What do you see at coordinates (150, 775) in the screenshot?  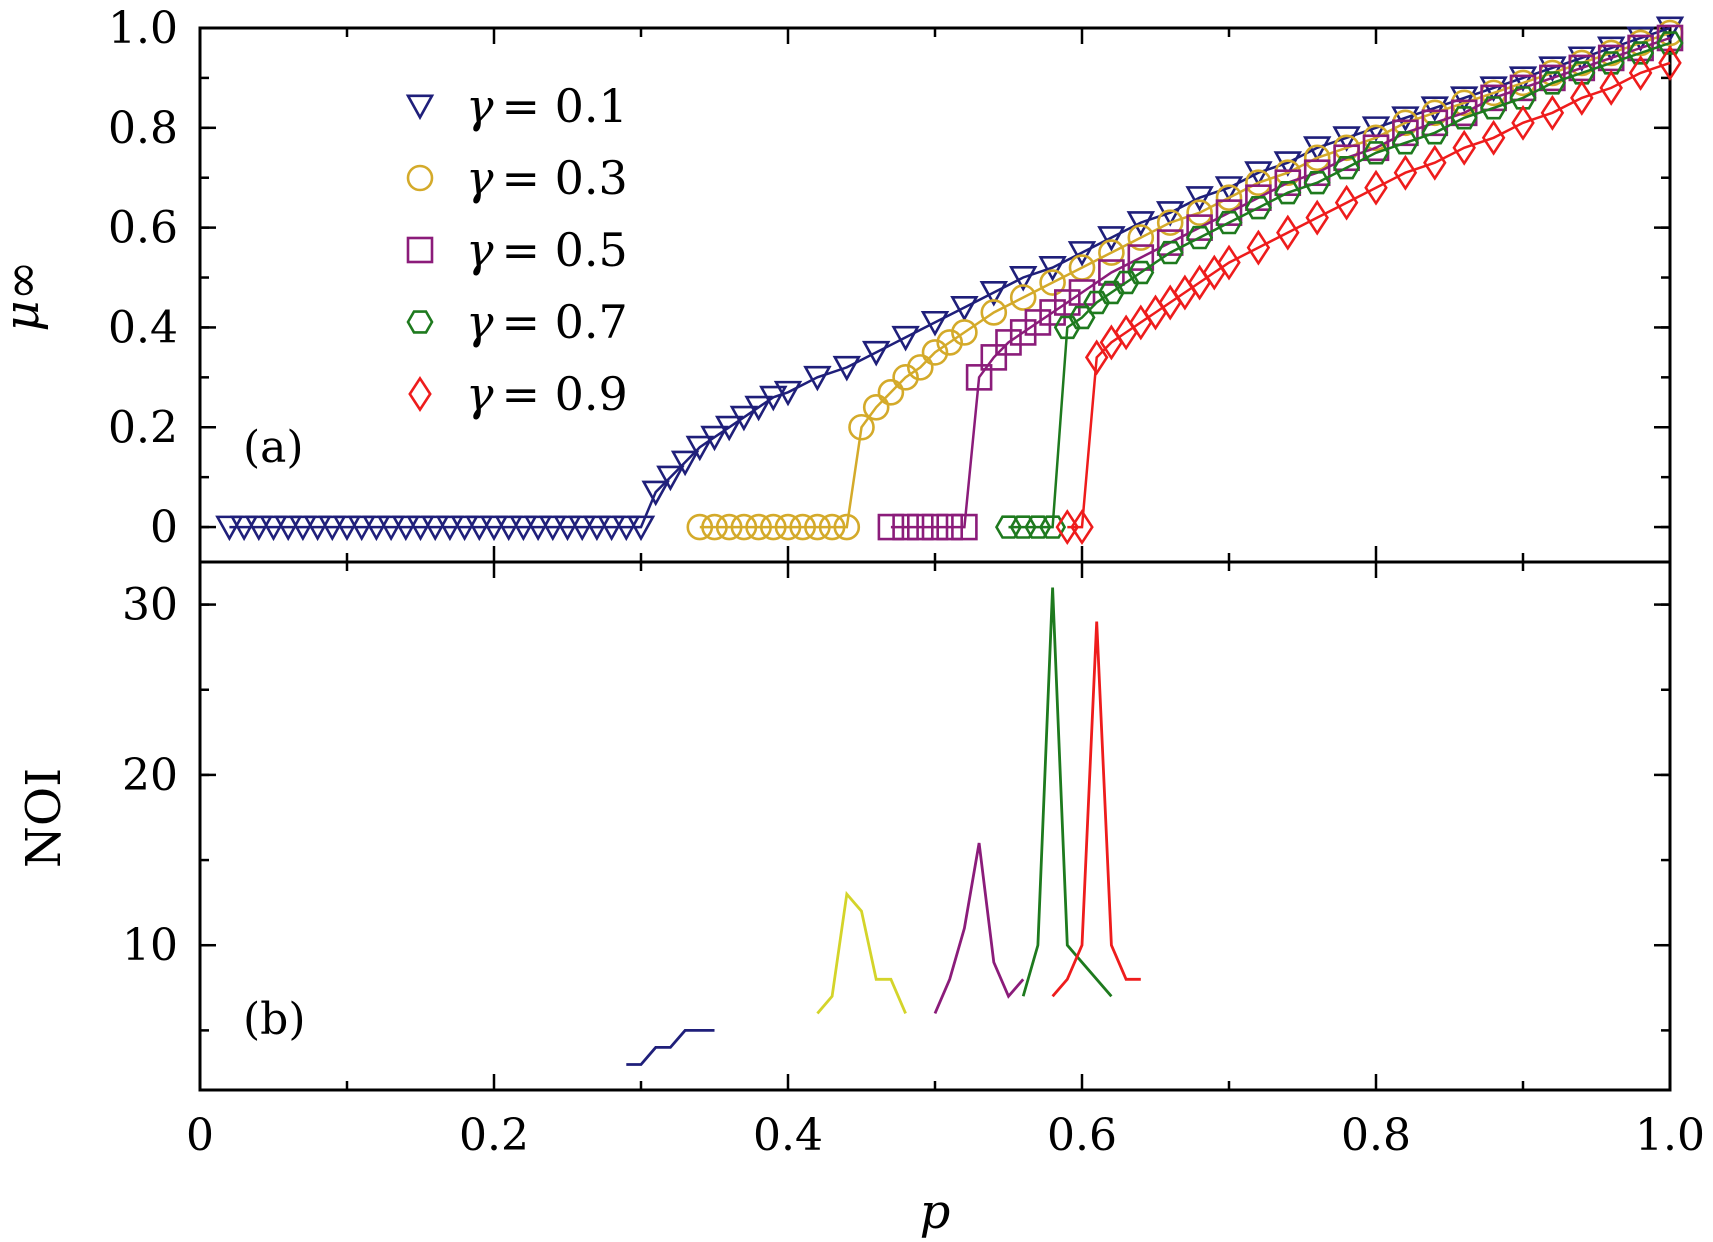 I see `y-tick-label: 20` at bounding box center [150, 775].